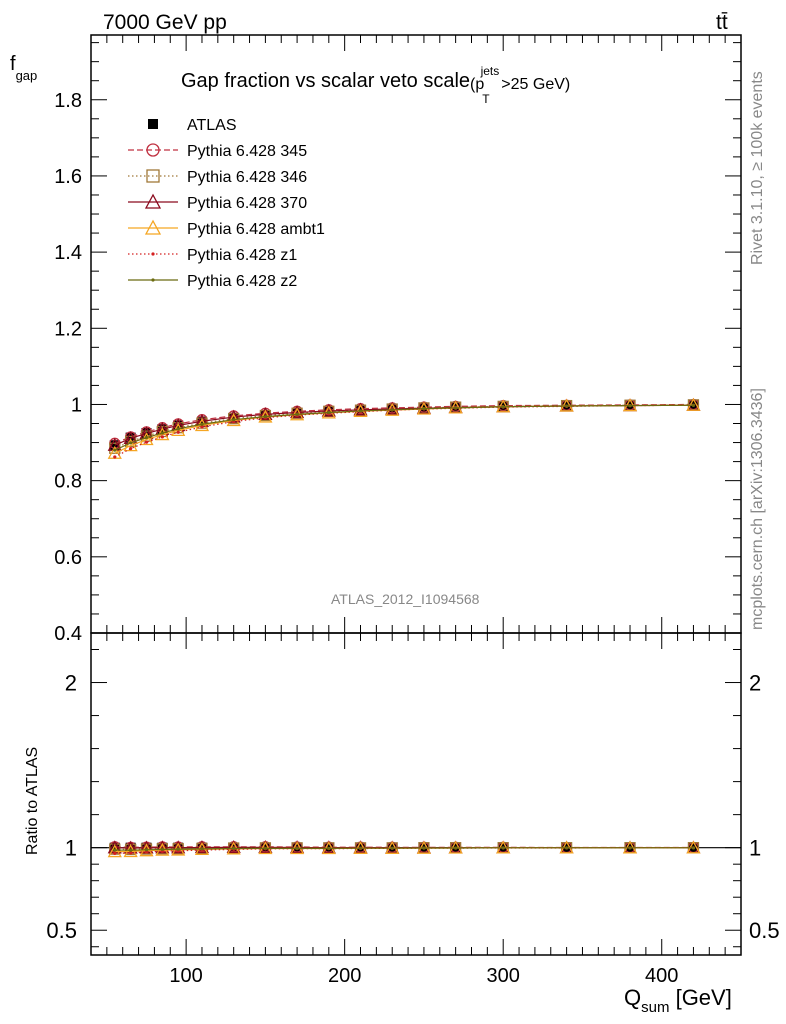 The image size is (786, 1024). Describe the element at coordinates (68, 482) in the screenshot. I see `y-tick-label: 0.8` at that location.